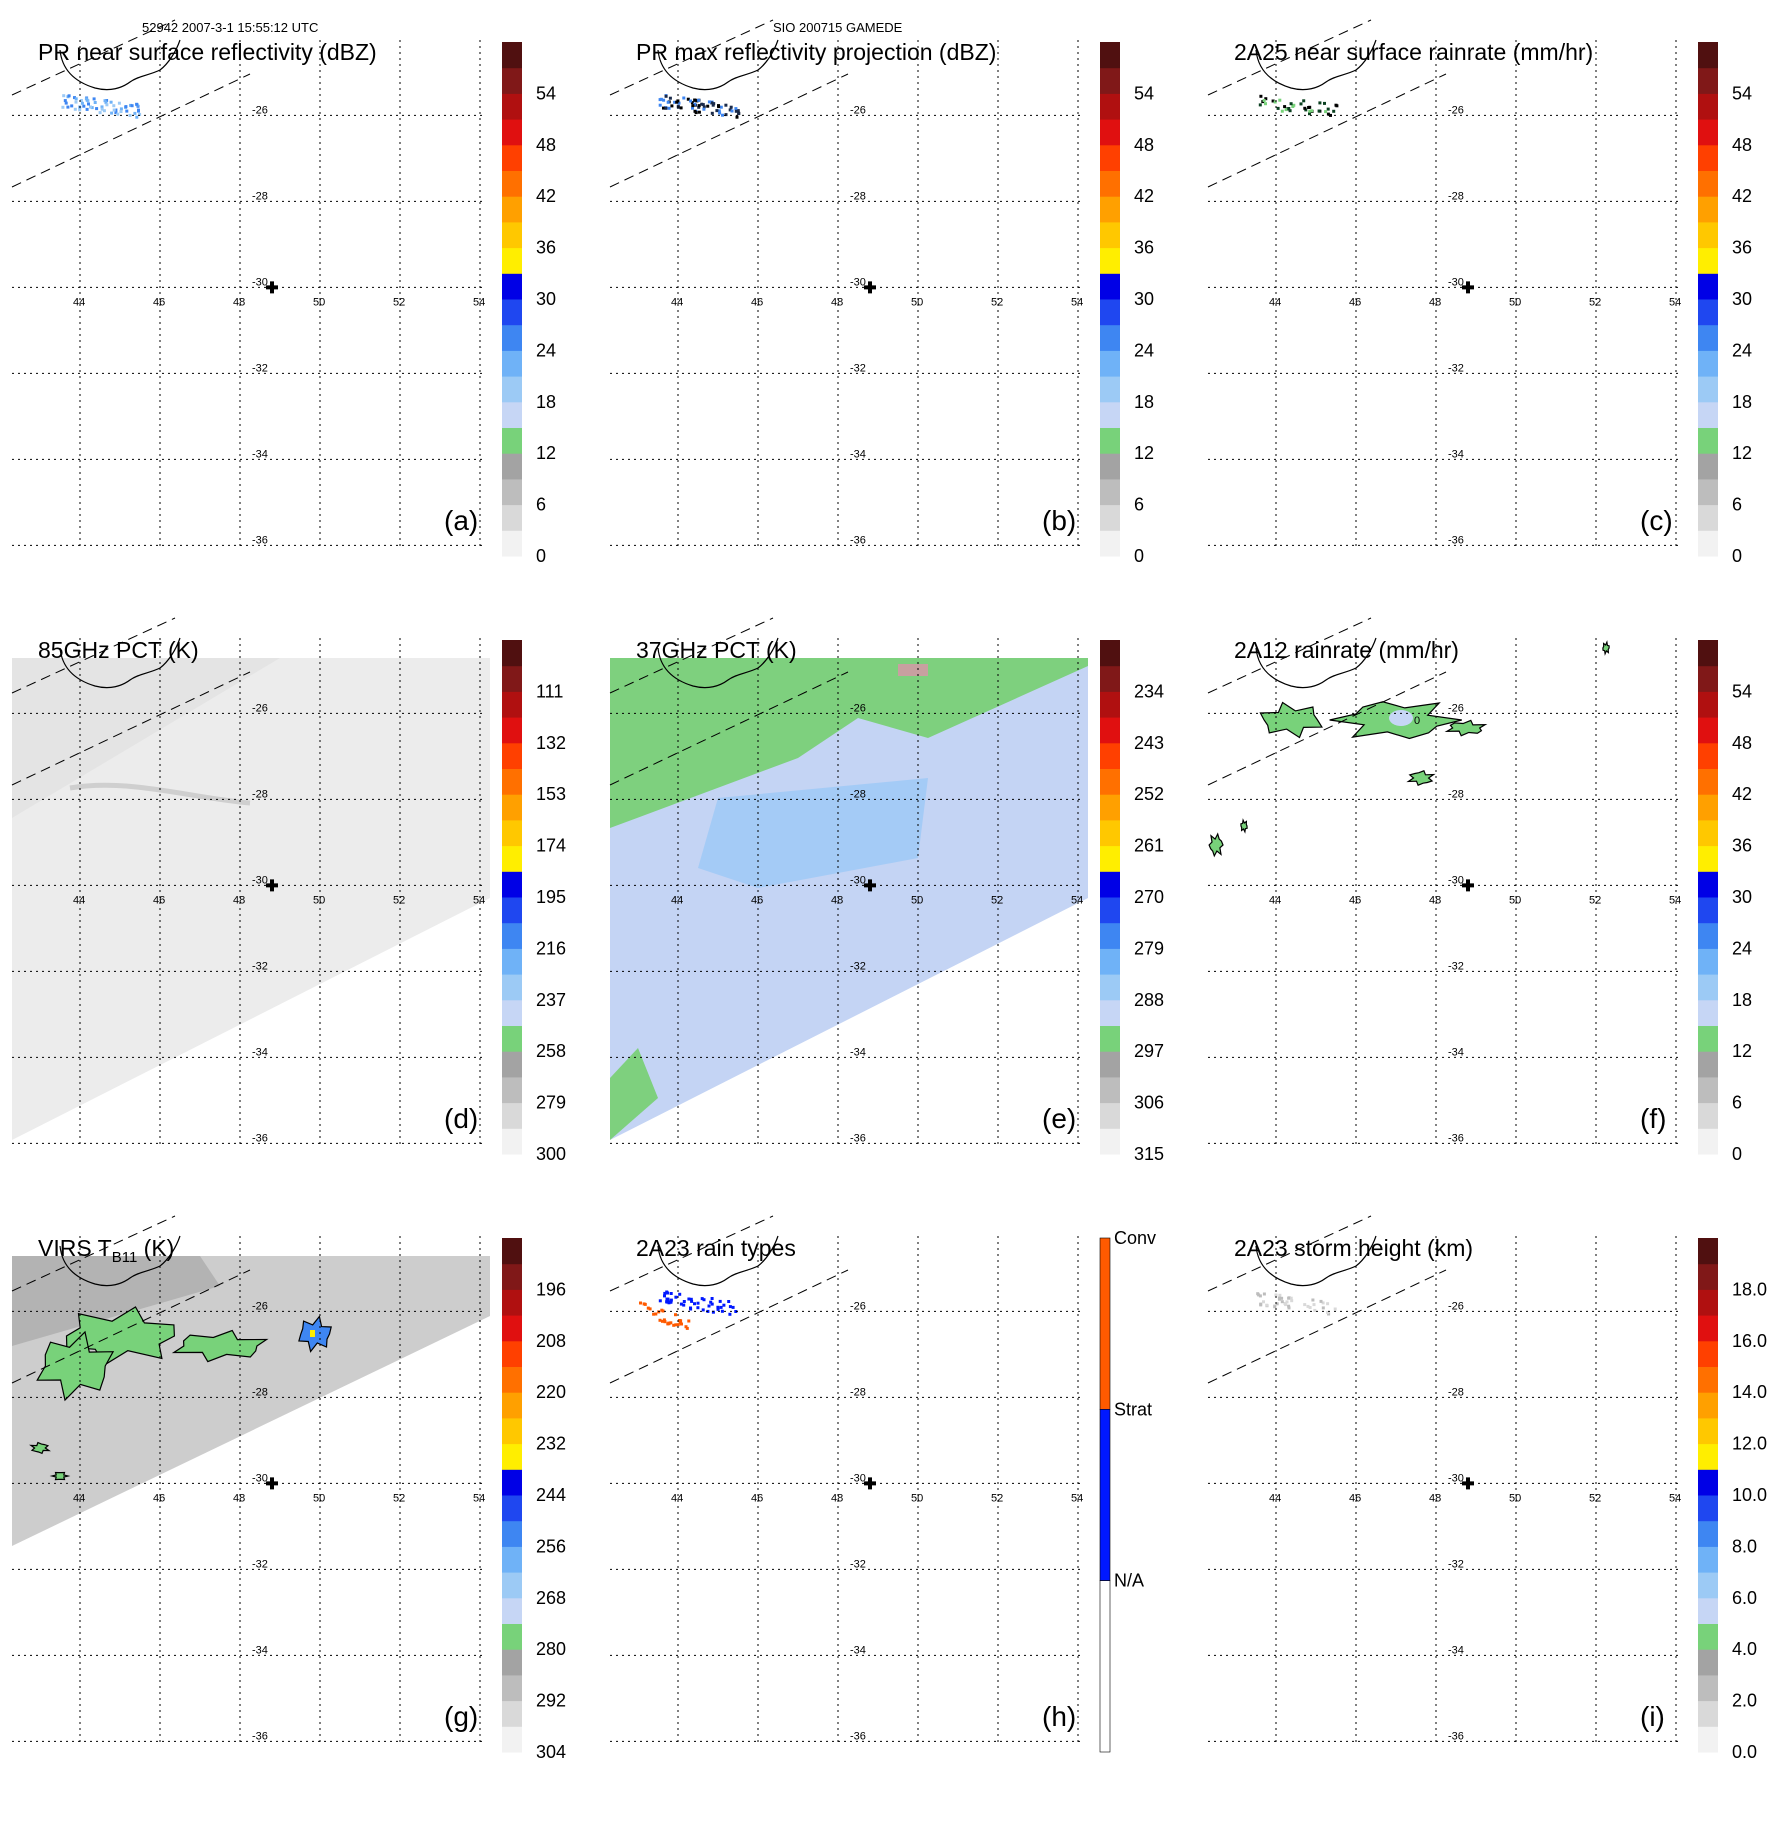 The image size is (1771, 1826). What do you see at coordinates (546, 299) in the screenshot?
I see `colorbar-tick-label: 30` at bounding box center [546, 299].